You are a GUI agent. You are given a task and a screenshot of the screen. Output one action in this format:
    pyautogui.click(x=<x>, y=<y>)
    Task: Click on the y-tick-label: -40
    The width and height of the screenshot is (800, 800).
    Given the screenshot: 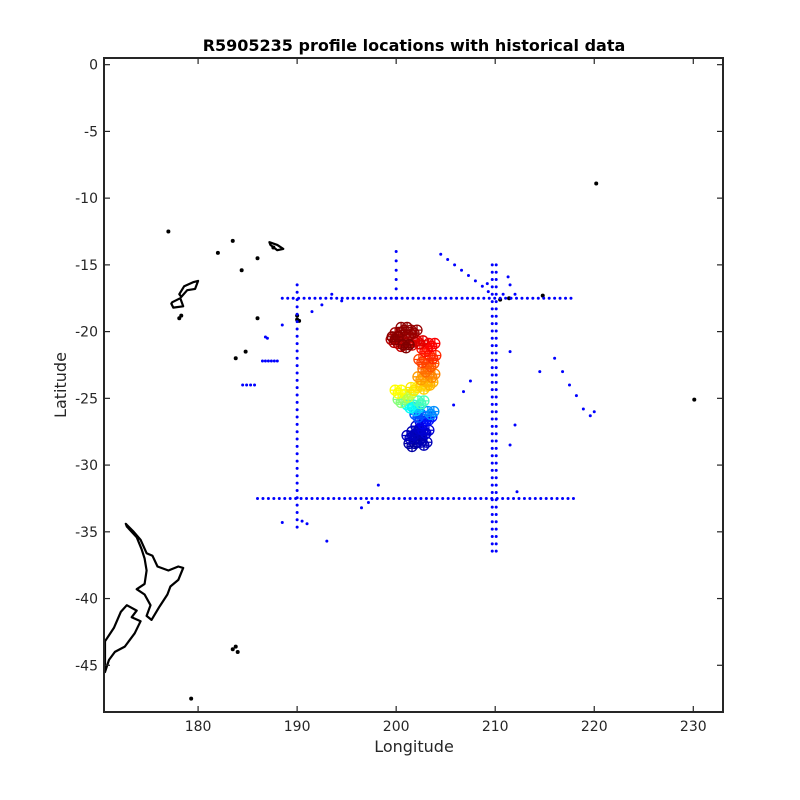 What is the action you would take?
    pyautogui.click(x=86, y=600)
    